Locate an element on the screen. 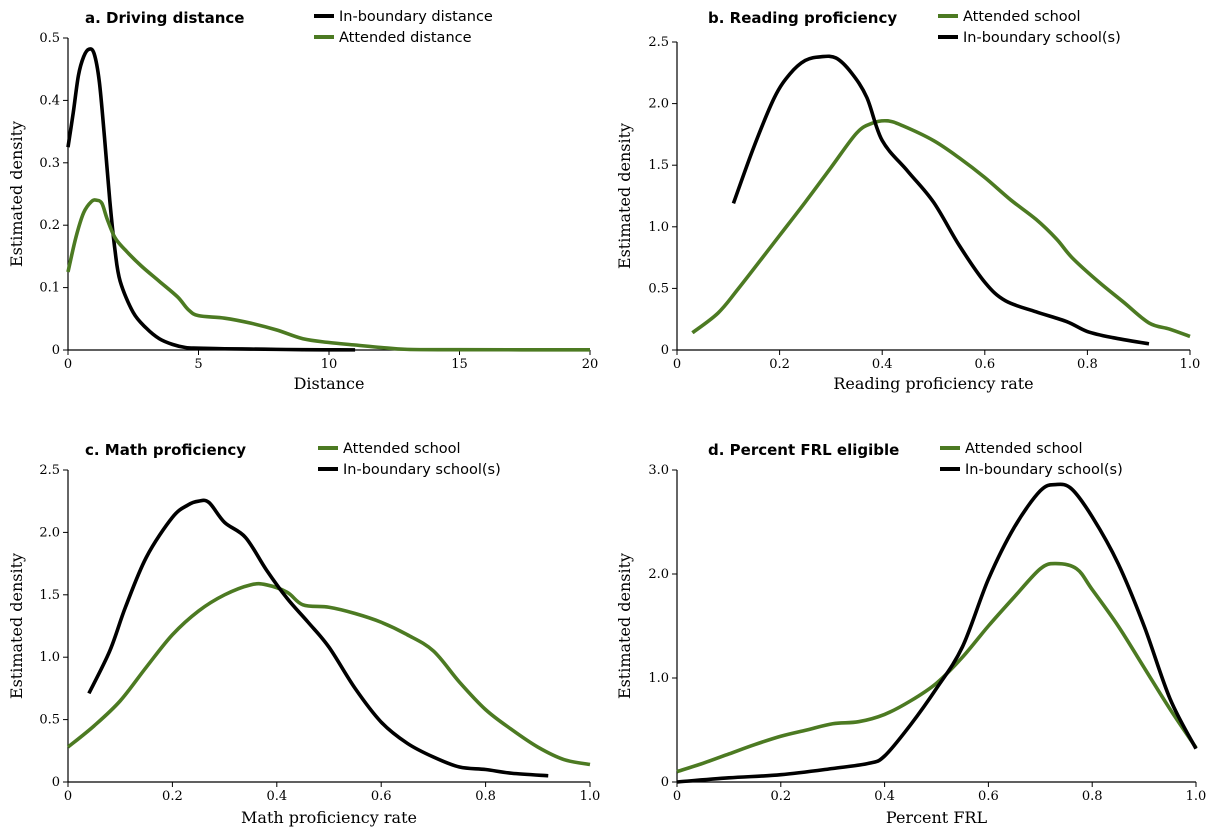 This screenshot has height=838, width=1224. y-tick-label: 0.3 is located at coordinates (49, 163).